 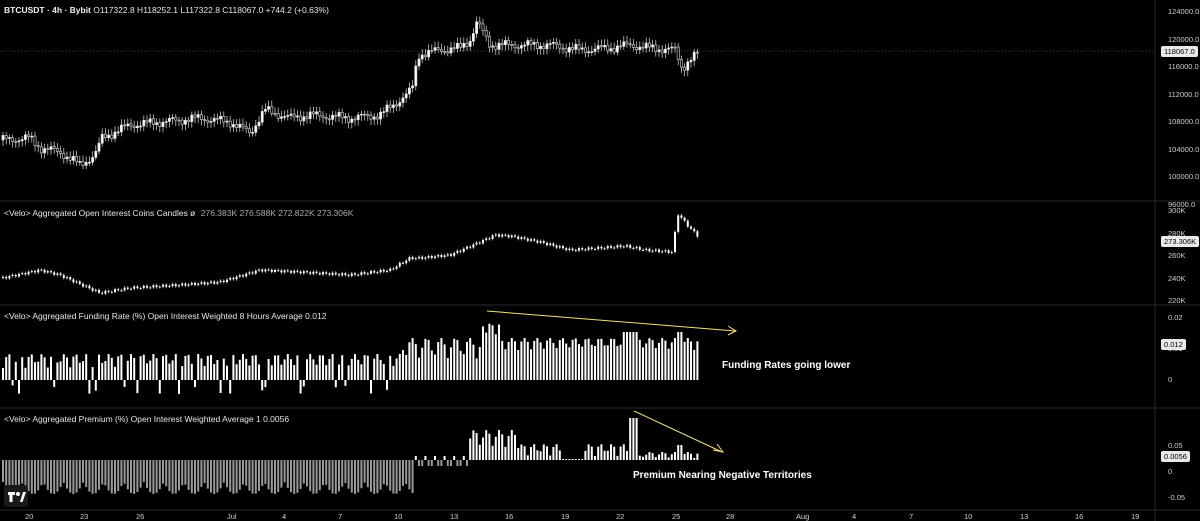 I want to click on premium-axis-tick: -0.05, so click(x=1177, y=497).